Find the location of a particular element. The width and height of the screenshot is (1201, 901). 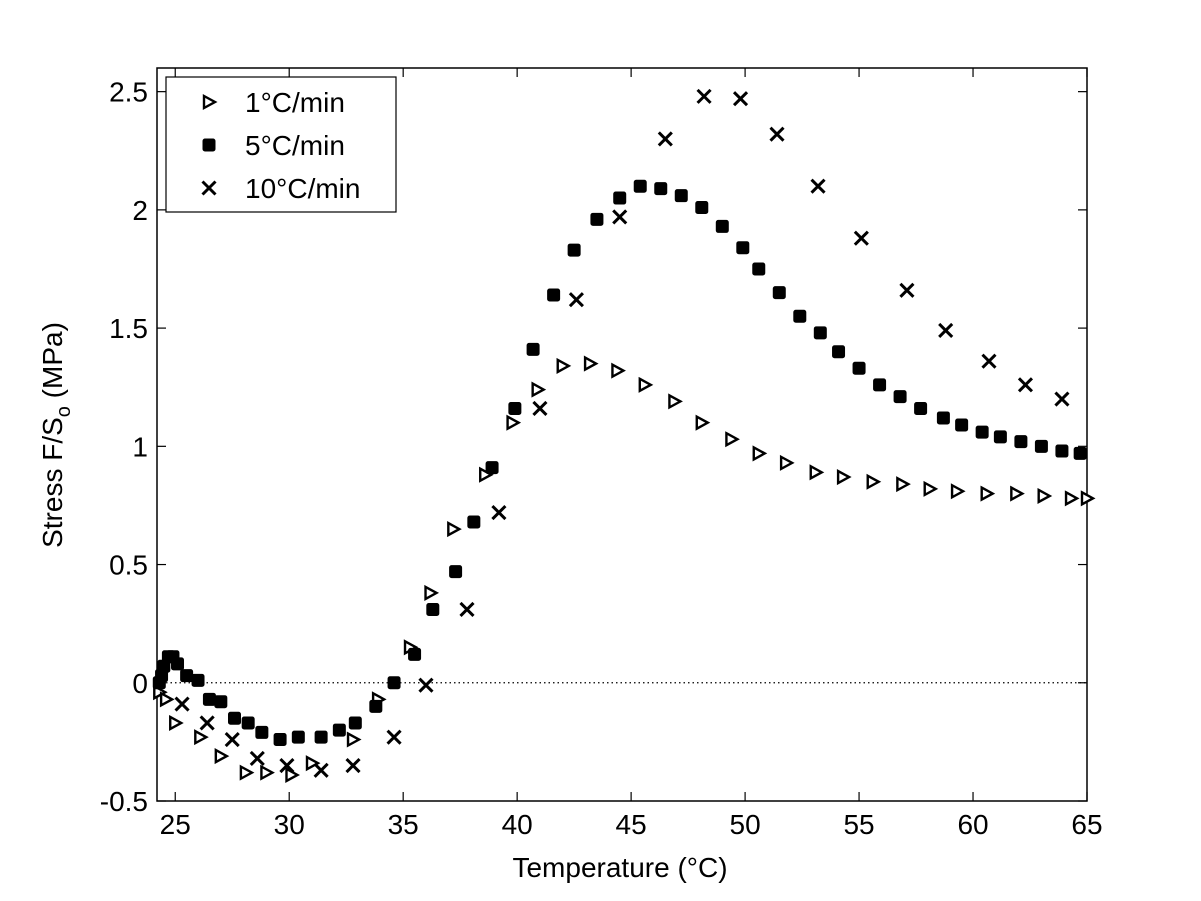

y-tick-label: 2.5 is located at coordinates (128, 92).